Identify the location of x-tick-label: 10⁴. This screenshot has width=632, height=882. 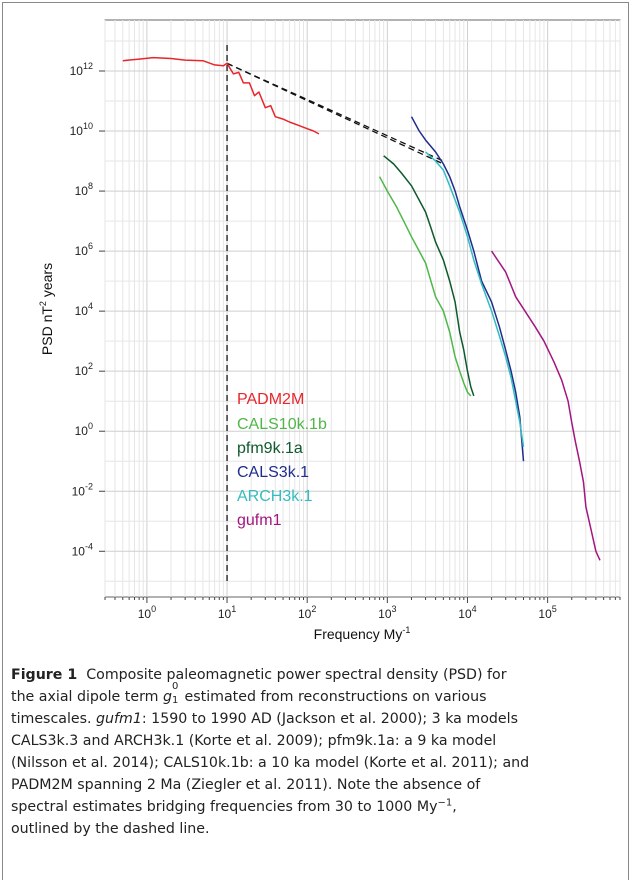
(467, 612).